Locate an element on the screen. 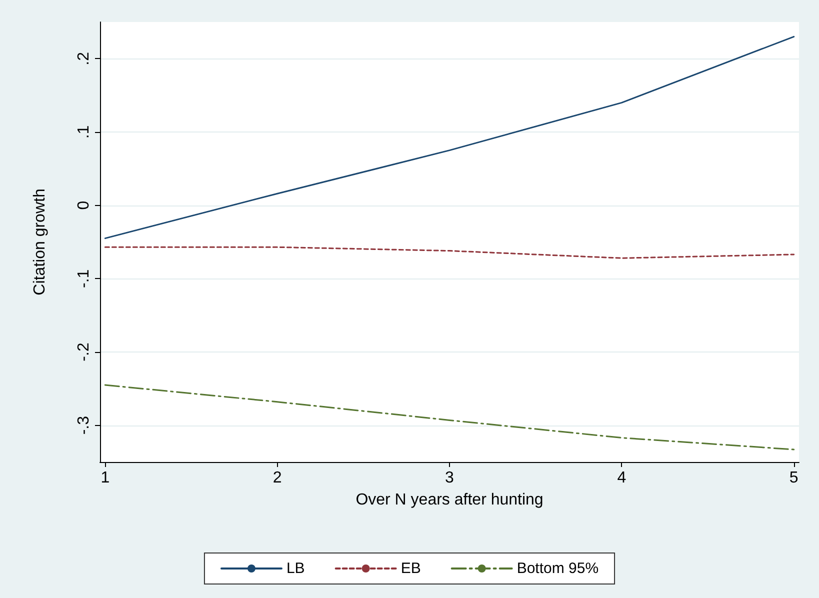  x-axis-title: Over N years after hunting is located at coordinates (450, 500).